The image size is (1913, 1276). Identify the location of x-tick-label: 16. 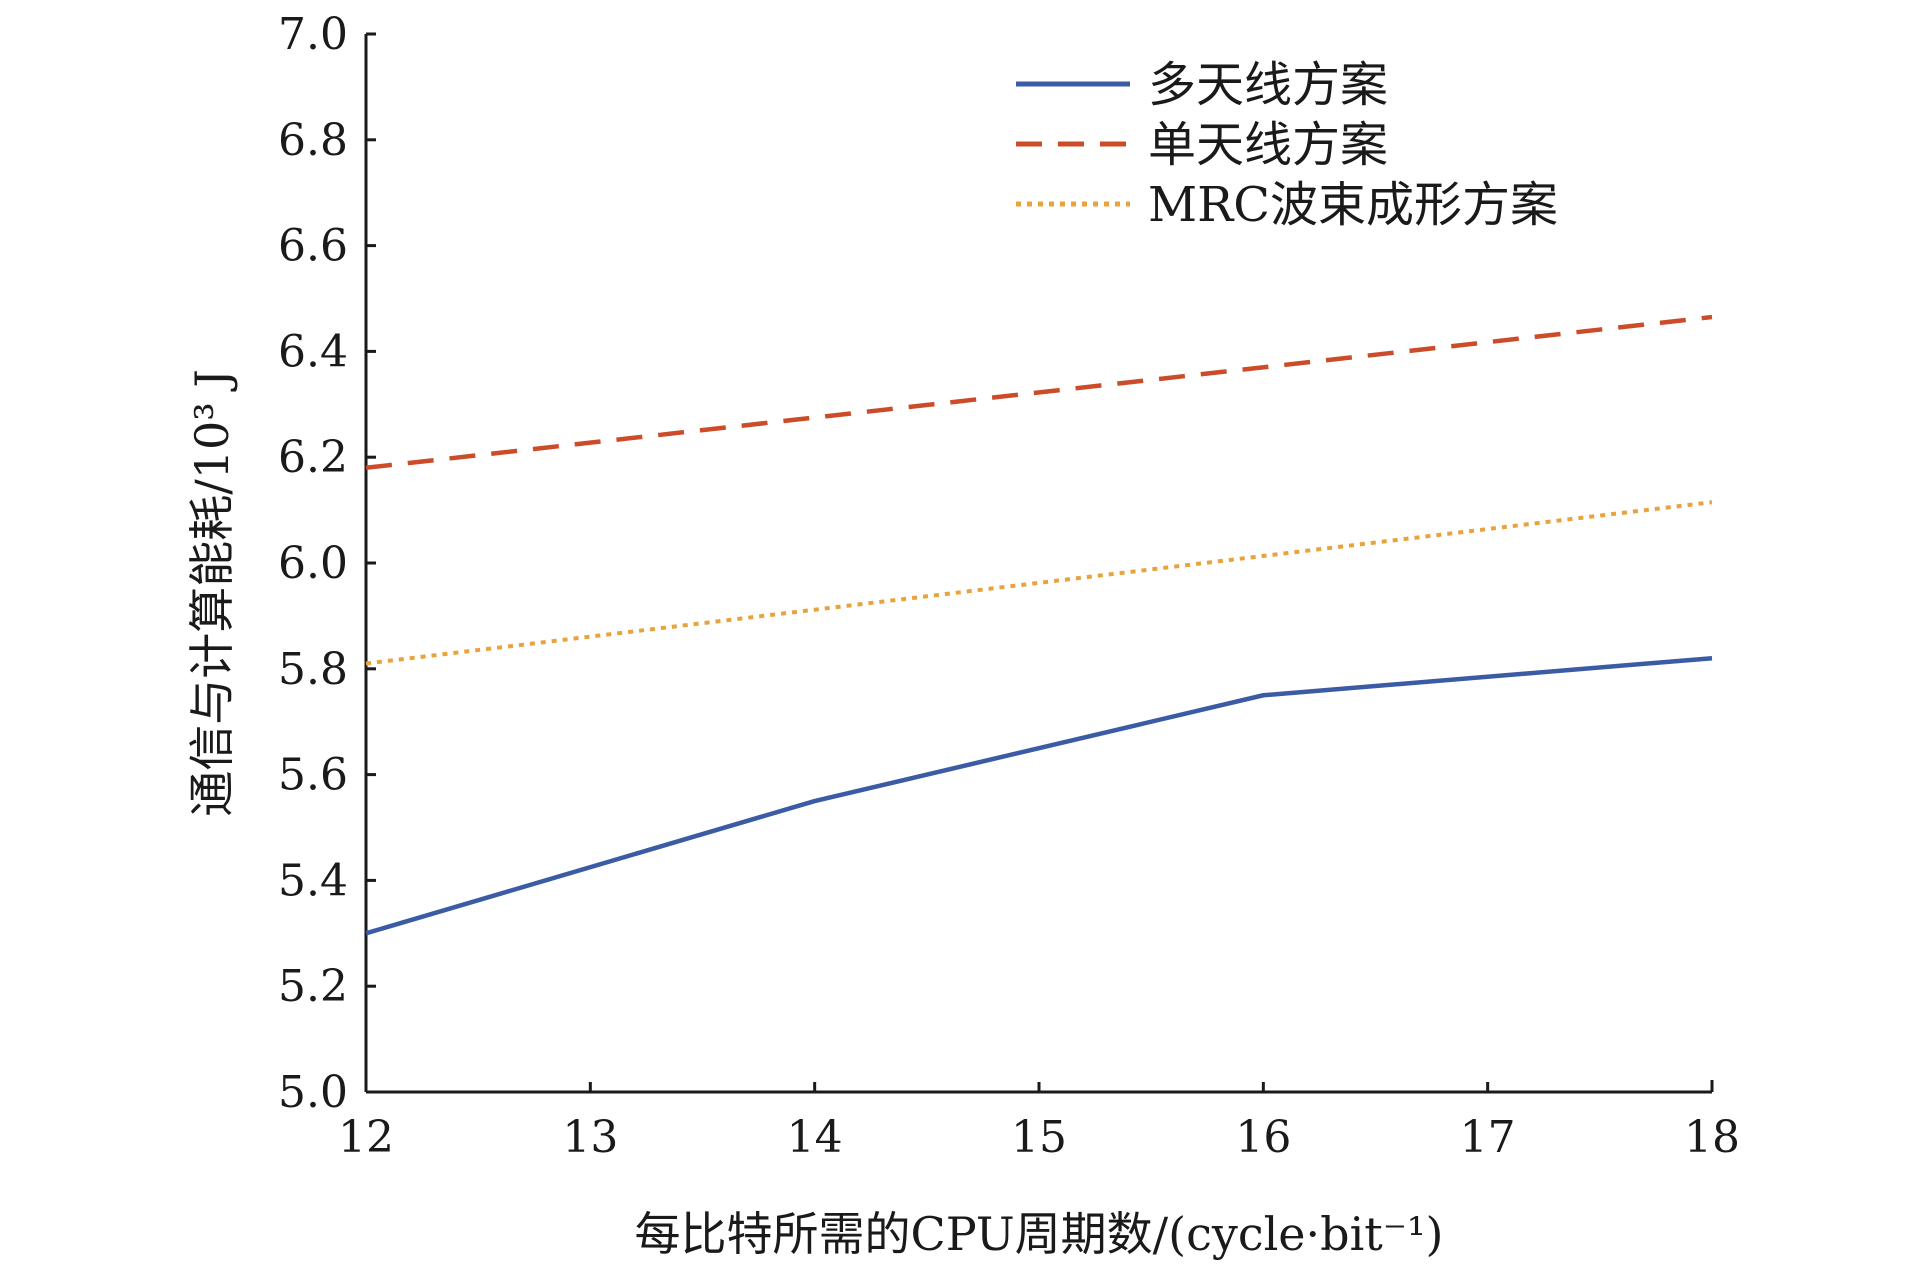
(1263, 1137).